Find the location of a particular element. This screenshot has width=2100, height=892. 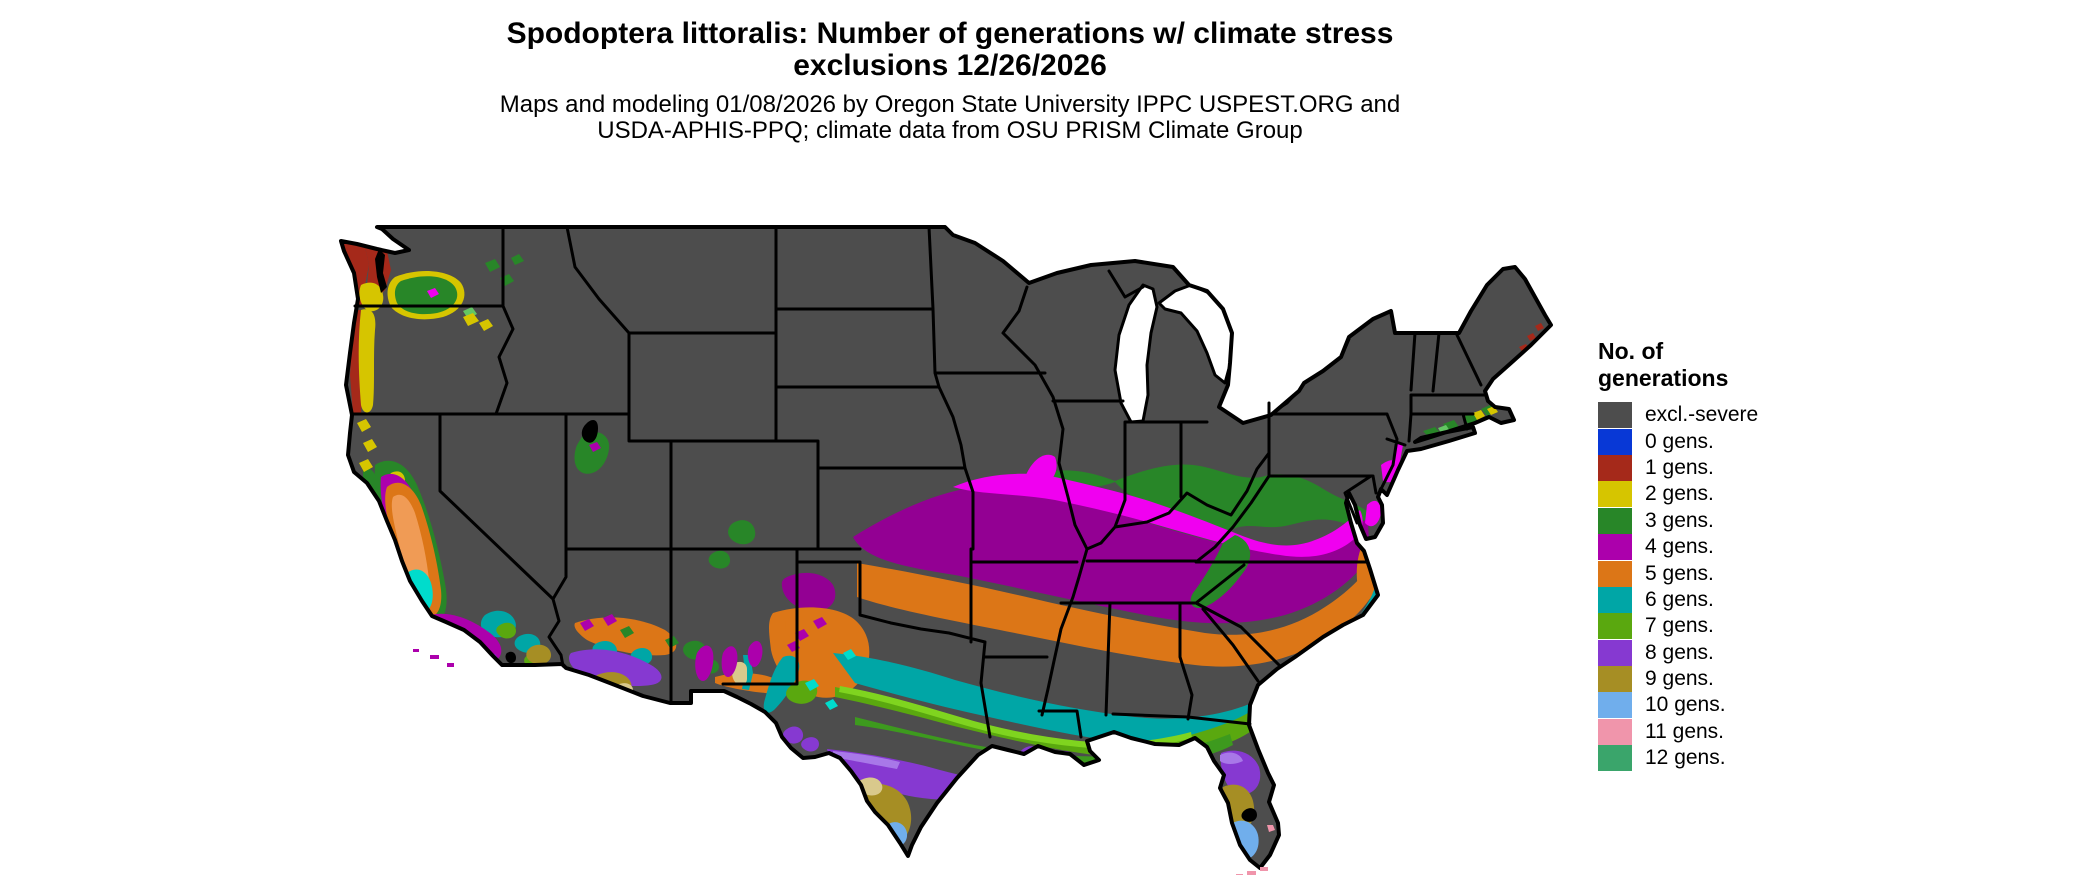

channel-islands-magenta is located at coordinates (433, 658).